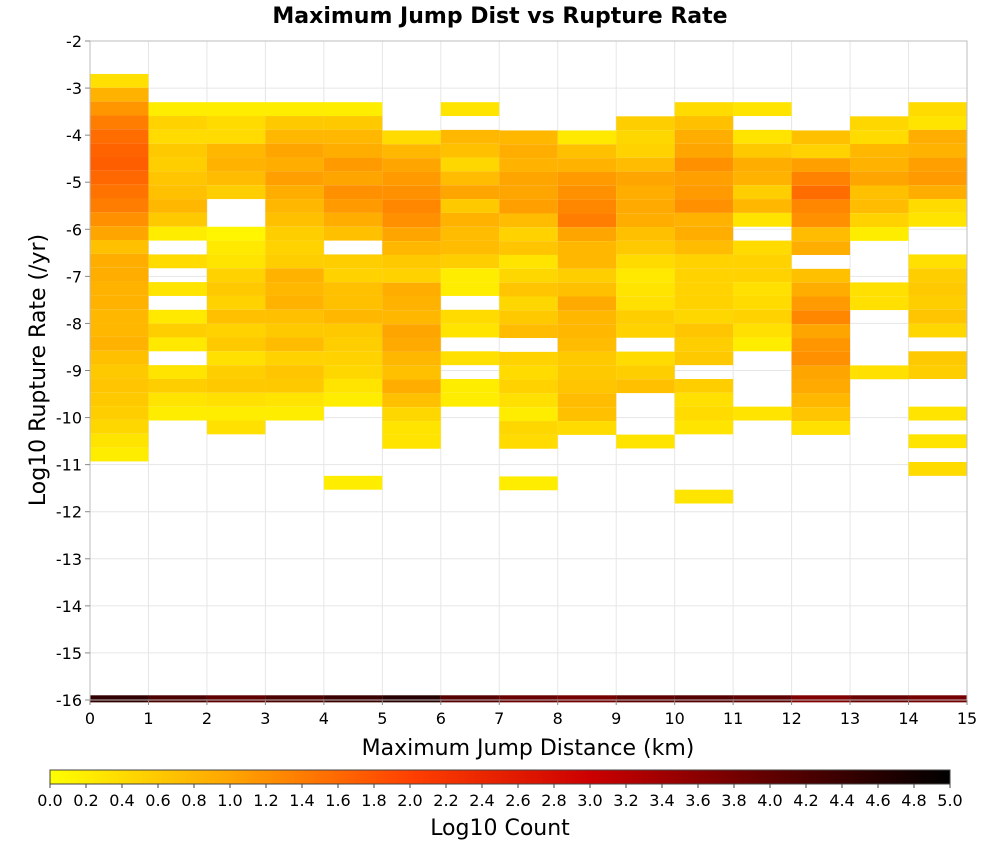  I want to click on colorbar-tick-label: 0.2, so click(85, 800).